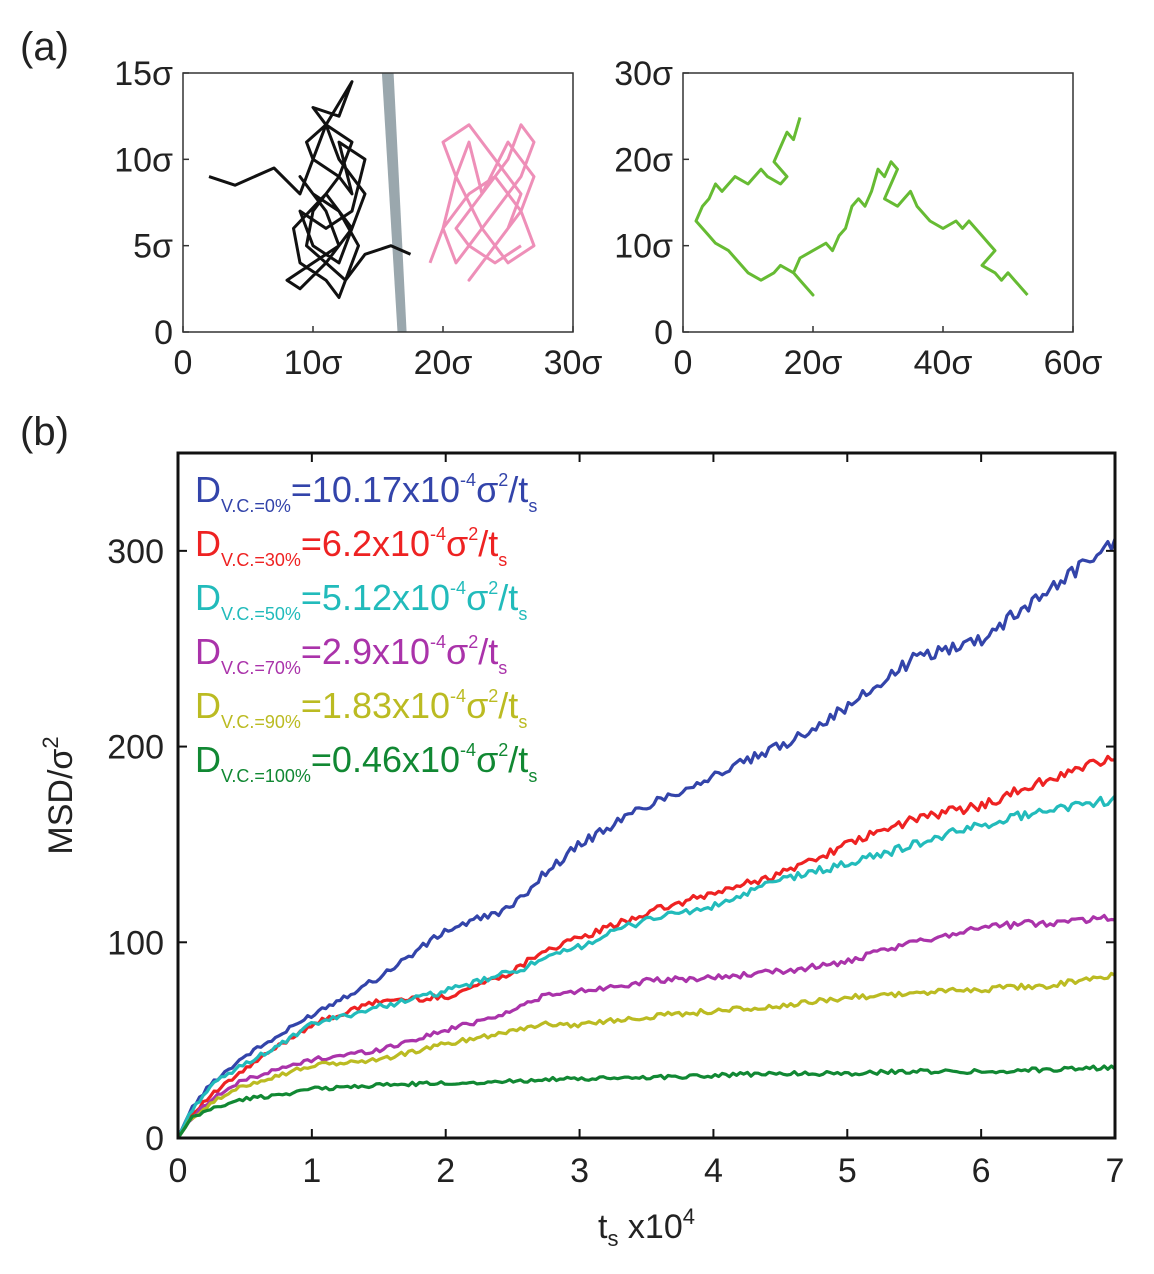 The height and width of the screenshot is (1274, 1154). Describe the element at coordinates (646, 1227) in the screenshot. I see `x-axis-label: ts x104` at that location.